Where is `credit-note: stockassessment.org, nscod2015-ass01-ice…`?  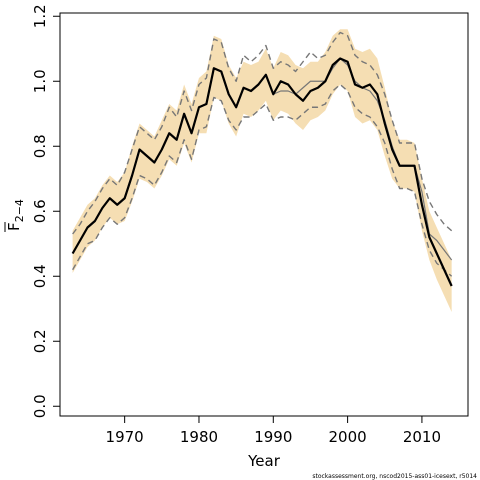
credit-note: stockassessment.org, nscod2015-ass01-ice… is located at coordinates (394, 476).